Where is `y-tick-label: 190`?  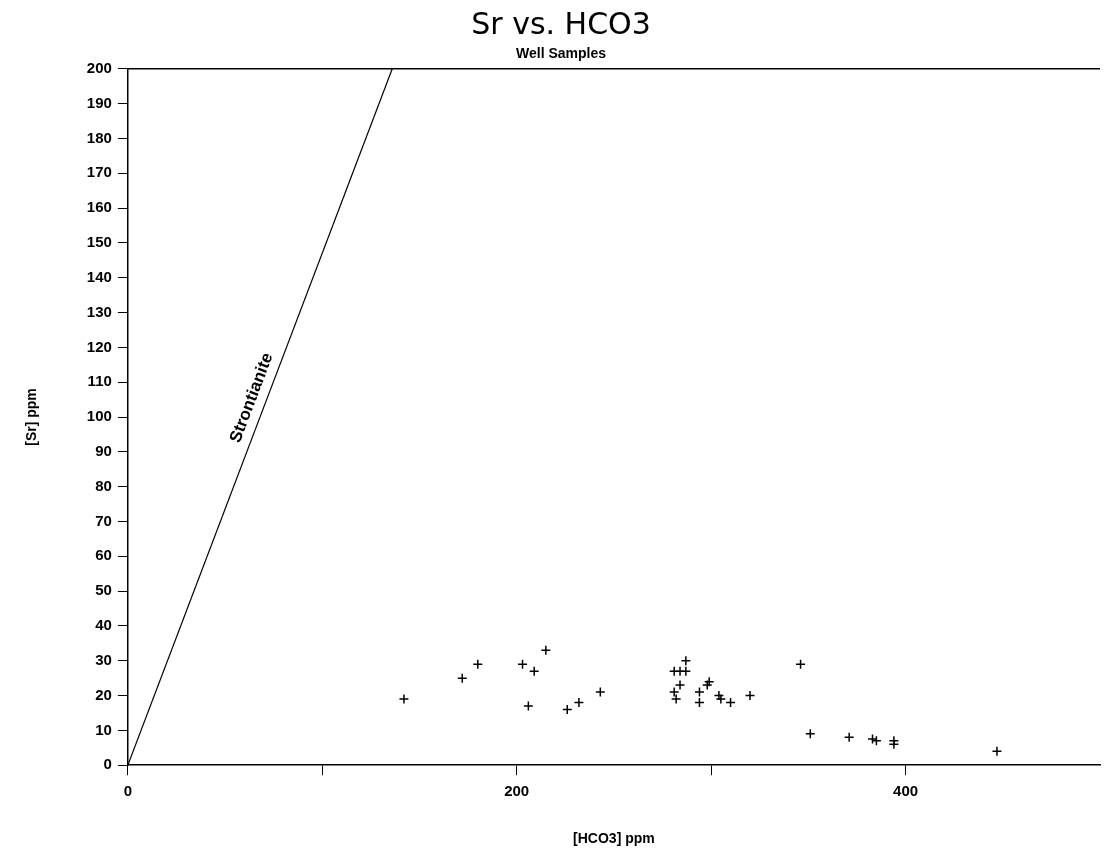 y-tick-label: 190 is located at coordinates (99, 102).